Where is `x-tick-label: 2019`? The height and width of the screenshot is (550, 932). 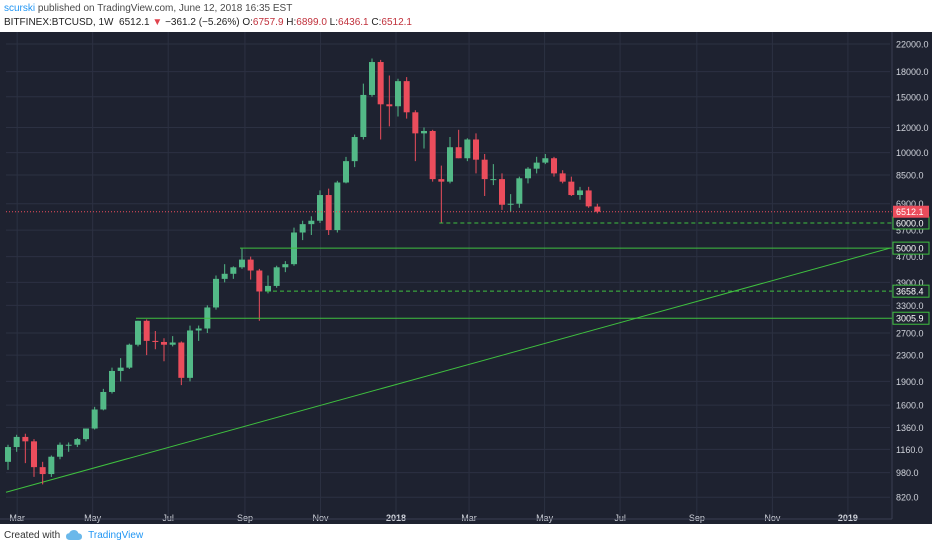
x-tick-label: 2019 is located at coordinates (848, 518).